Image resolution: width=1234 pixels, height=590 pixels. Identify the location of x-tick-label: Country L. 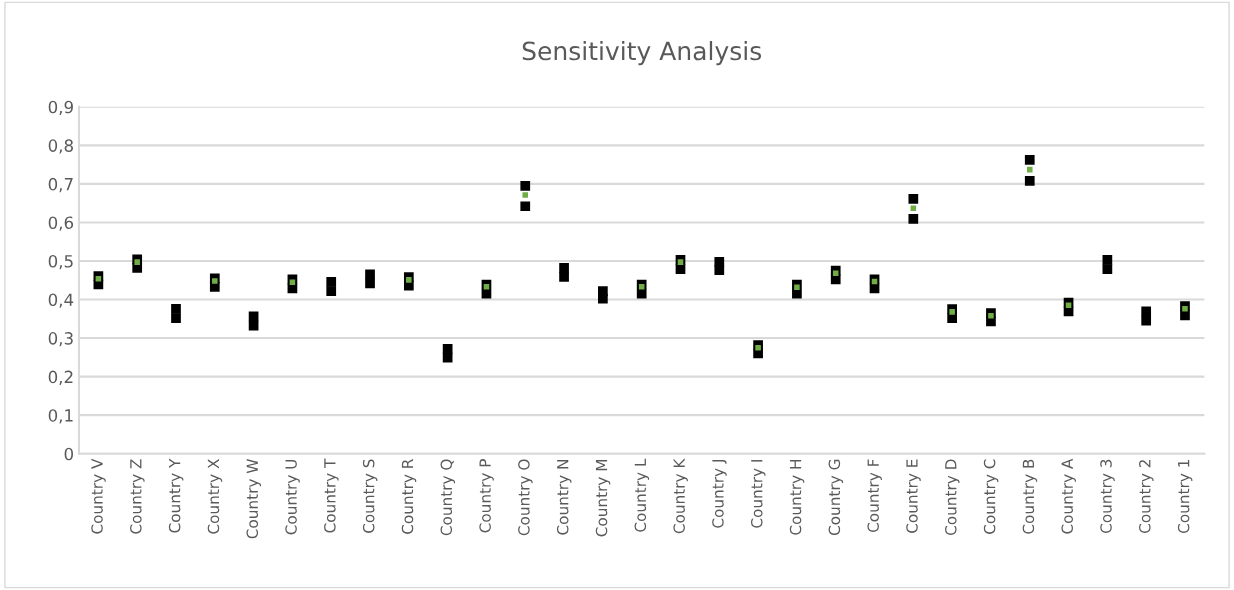
(642, 495).